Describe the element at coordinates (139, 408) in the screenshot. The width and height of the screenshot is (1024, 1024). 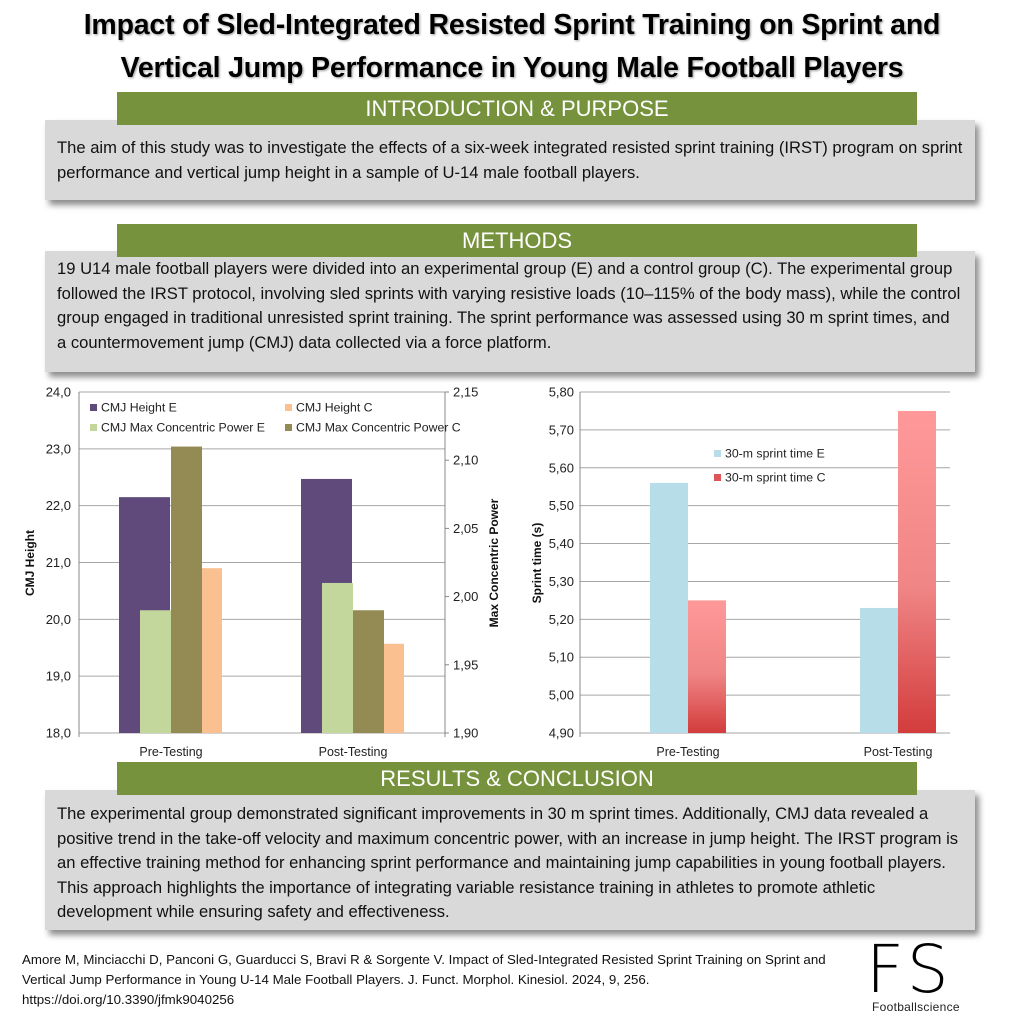
I see `legend-label: CMJ Height E` at that location.